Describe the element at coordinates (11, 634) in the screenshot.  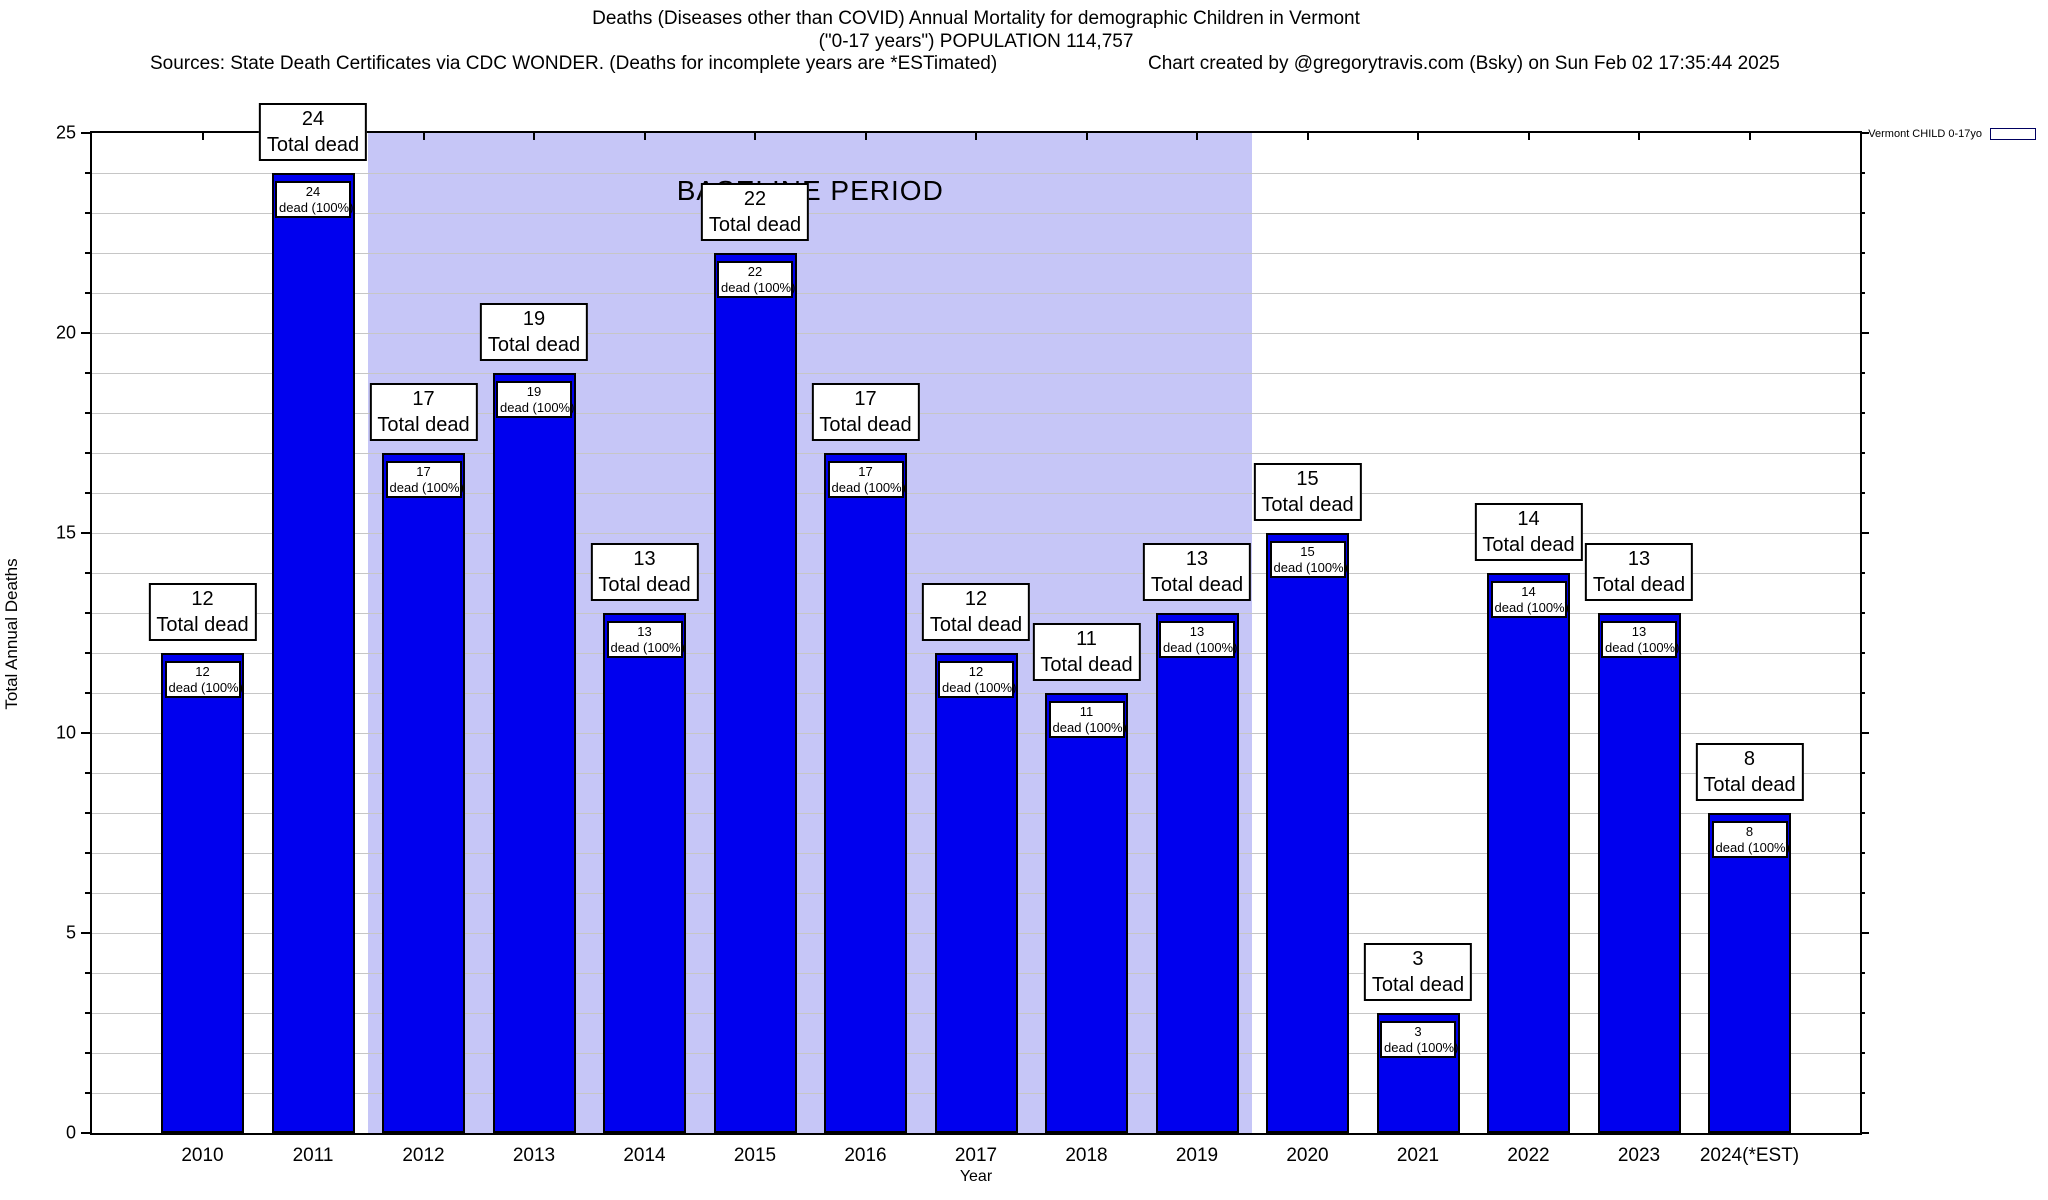
I see `y-axis-title: Total Annual Deaths` at that location.